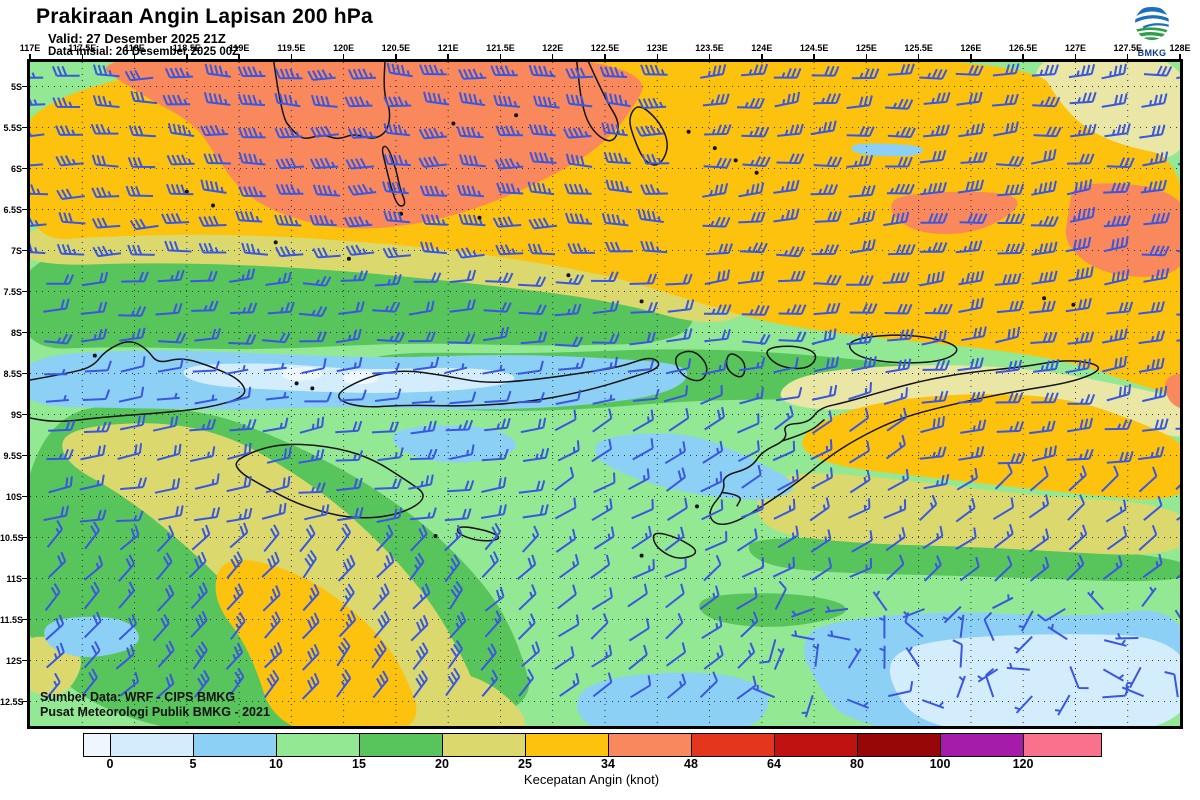 Image resolution: width=1200 pixels, height=800 pixels. Describe the element at coordinates (1180, 56) in the screenshot. I see `lon-axis-tick` at that location.